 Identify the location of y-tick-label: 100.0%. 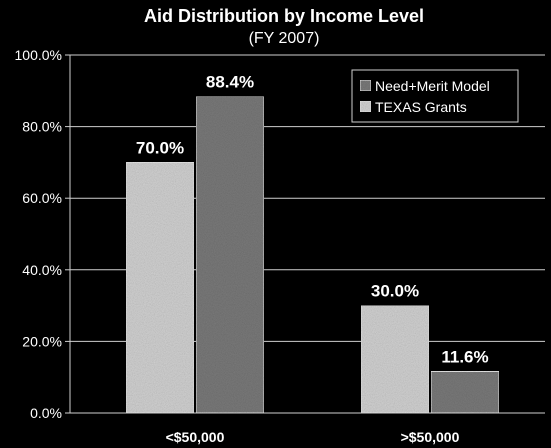
(38, 55).